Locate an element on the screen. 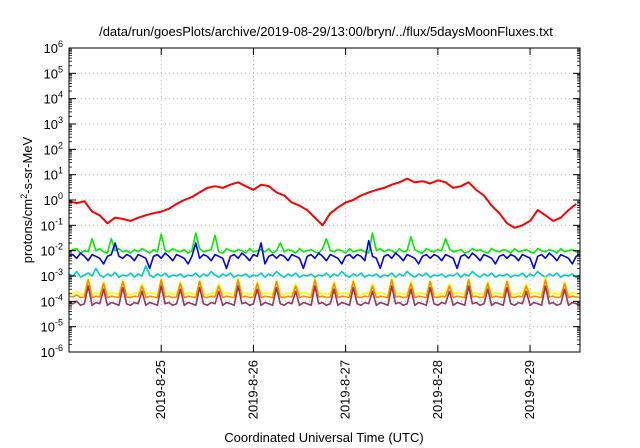 The width and height of the screenshot is (640, 448). x-tick-label: 2019-8-28 is located at coordinates (437, 389).